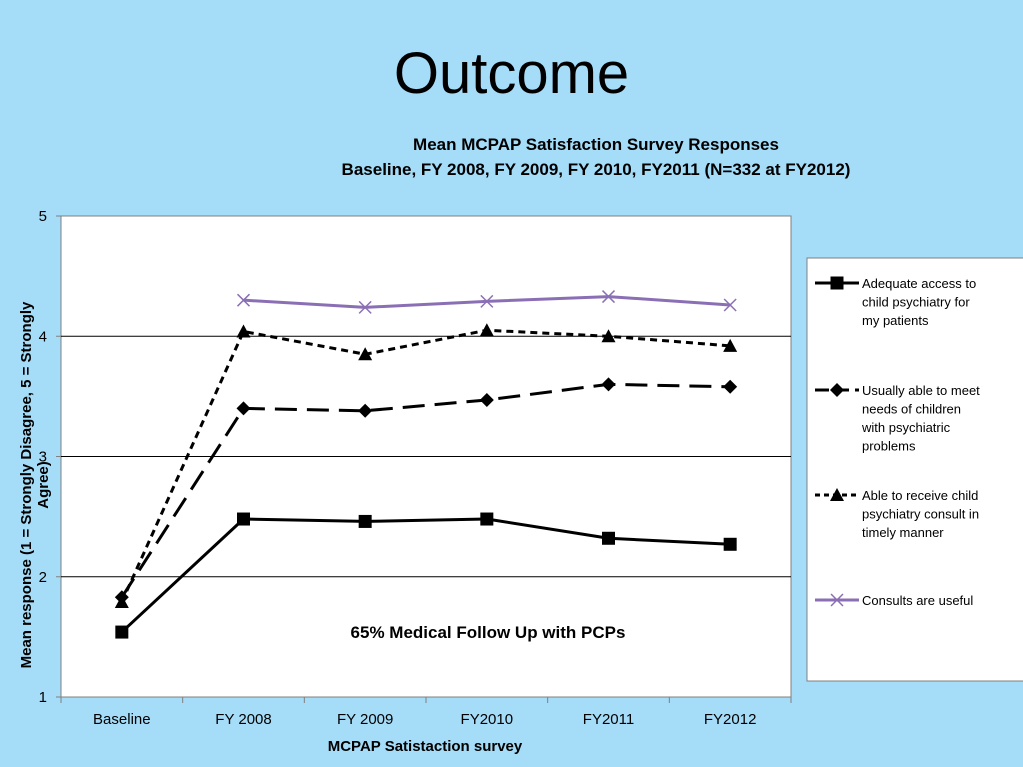 Image resolution: width=1023 pixels, height=767 pixels. I want to click on x-tick-label: FY2011, so click(608, 719).